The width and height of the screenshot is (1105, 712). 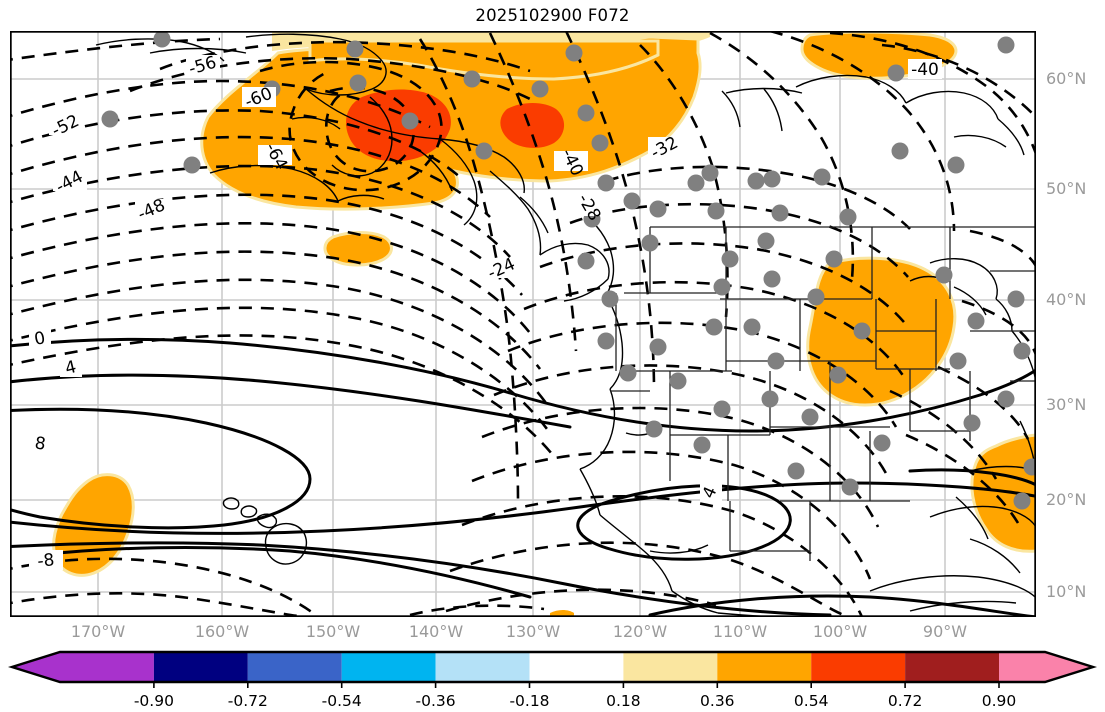 I want to click on contour-label: -40, so click(x=925, y=69).